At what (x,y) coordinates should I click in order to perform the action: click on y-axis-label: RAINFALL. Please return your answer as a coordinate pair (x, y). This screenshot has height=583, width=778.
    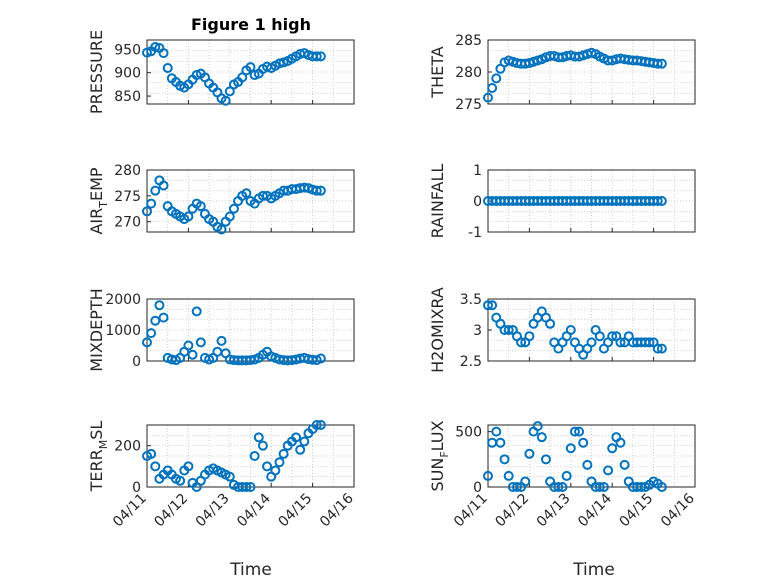
    Looking at the image, I should click on (437, 201).